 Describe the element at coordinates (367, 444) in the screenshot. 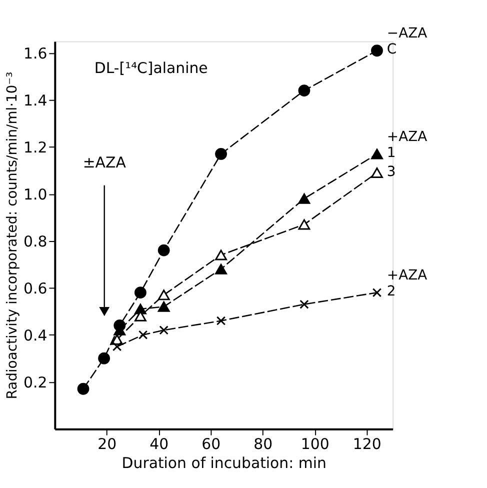

I see `x-tick-label: 120` at that location.